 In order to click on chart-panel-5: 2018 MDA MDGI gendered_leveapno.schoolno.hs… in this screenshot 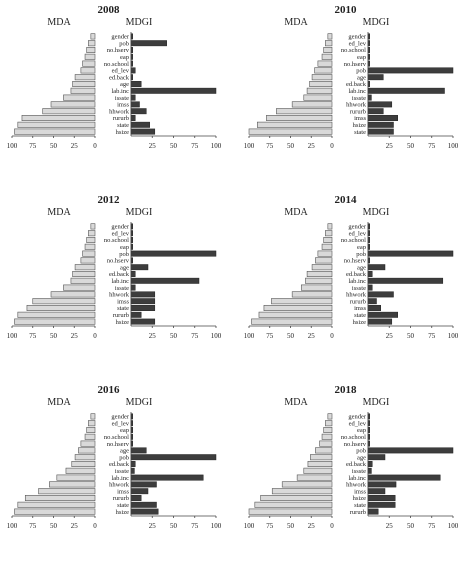, I will do `click(351, 457)`.